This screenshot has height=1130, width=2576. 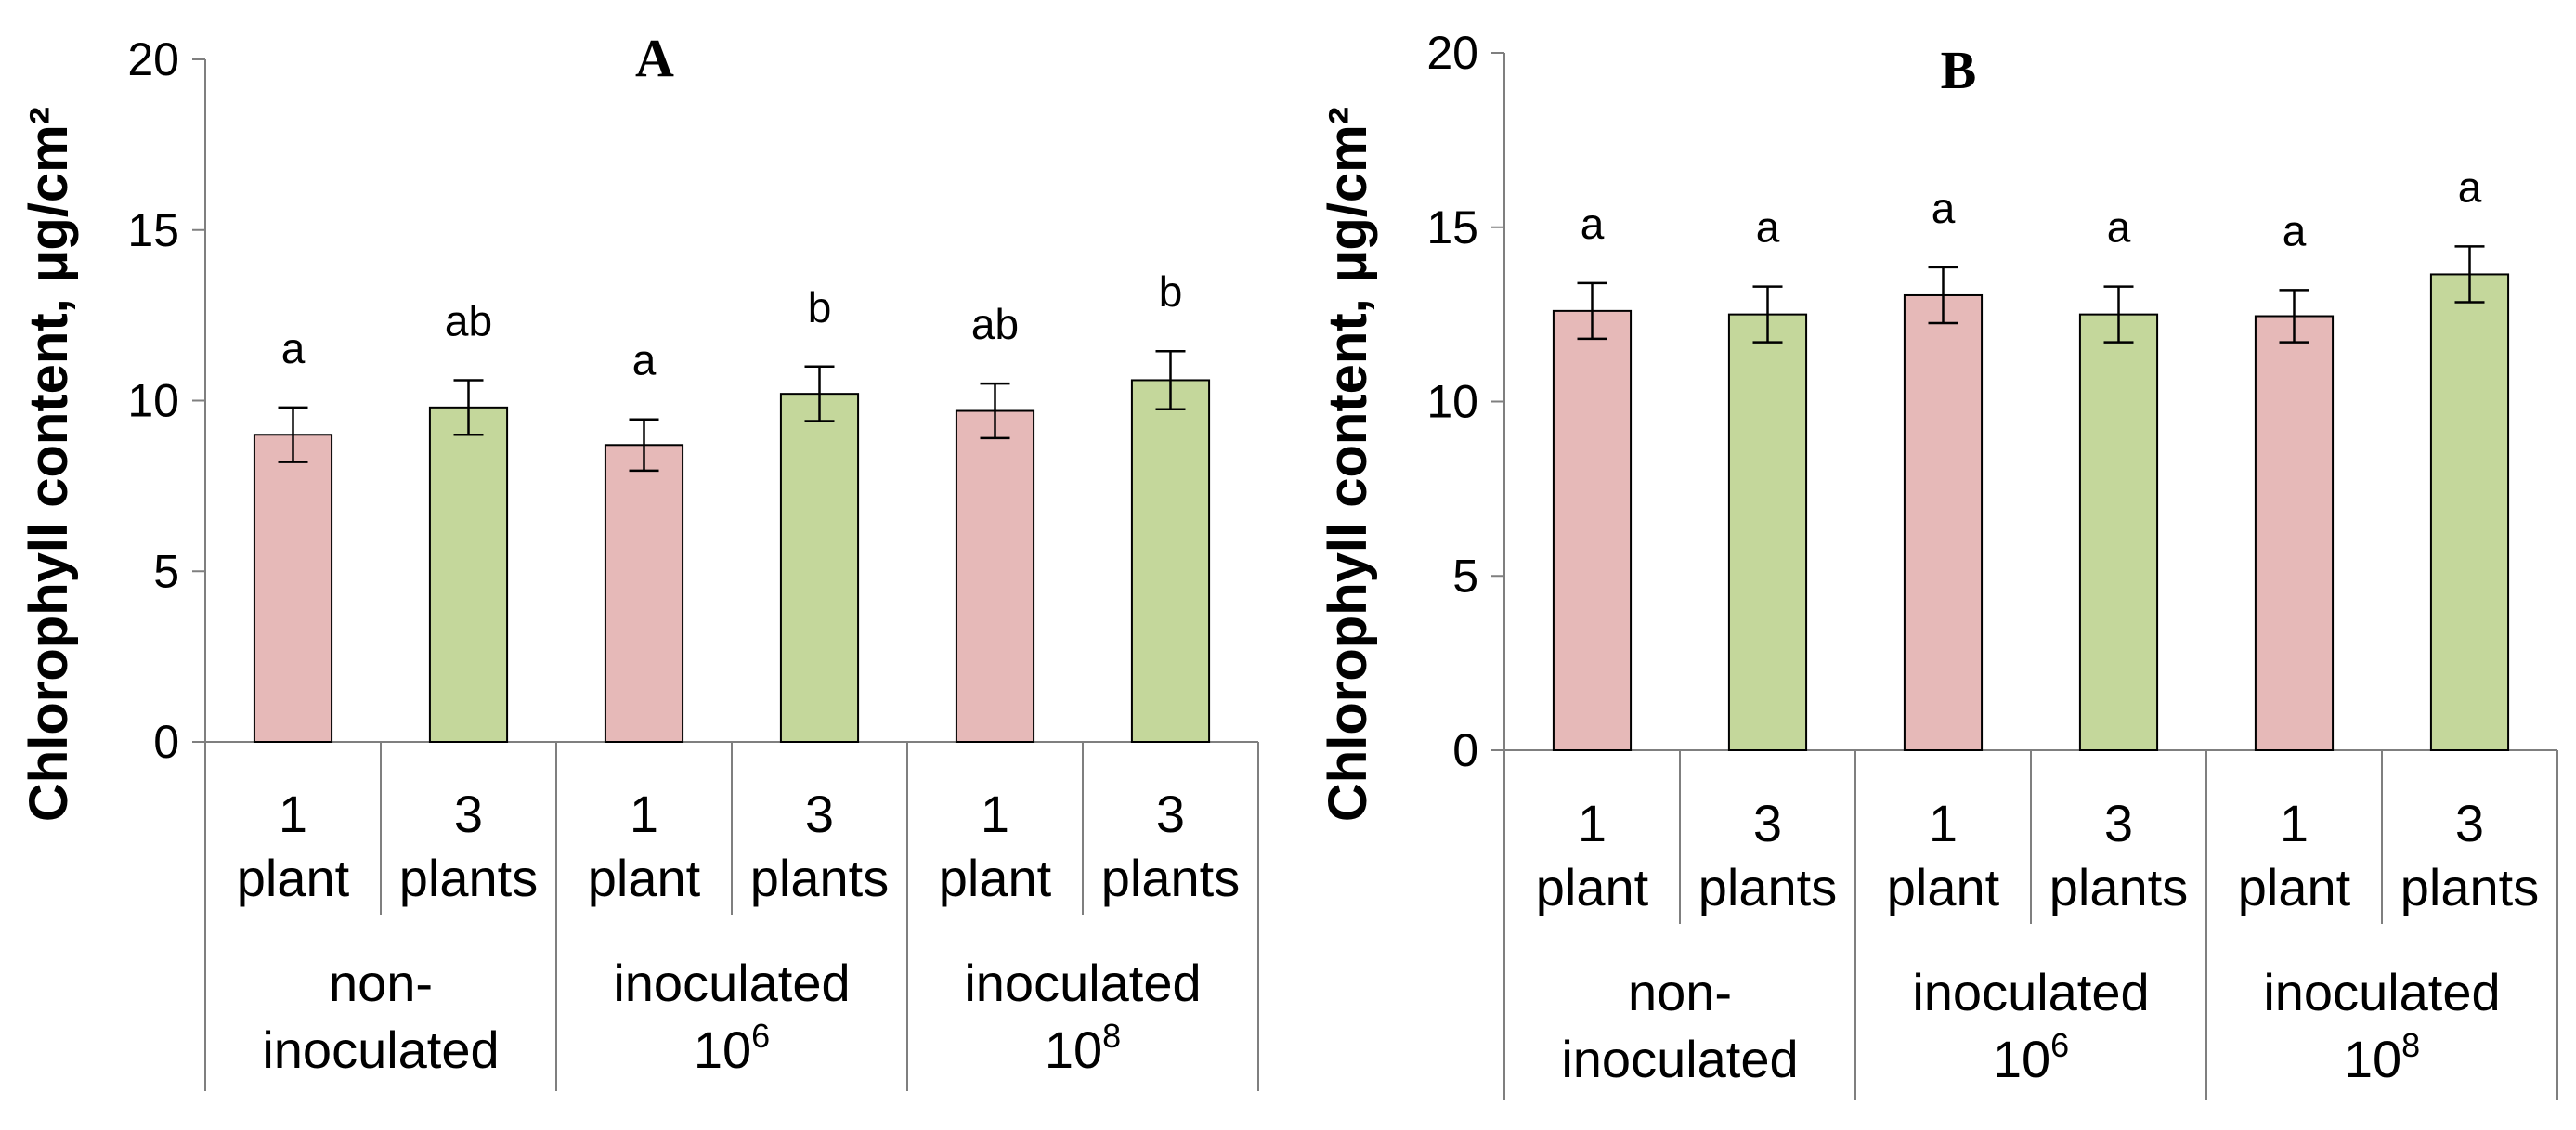 I want to click on chart-a-group-label-line2: inoculated, so click(x=381, y=1049).